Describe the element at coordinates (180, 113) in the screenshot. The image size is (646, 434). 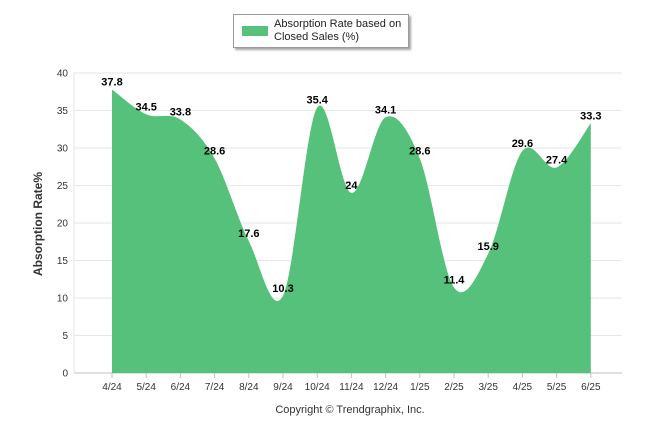
I see `data-label: 33.8` at that location.